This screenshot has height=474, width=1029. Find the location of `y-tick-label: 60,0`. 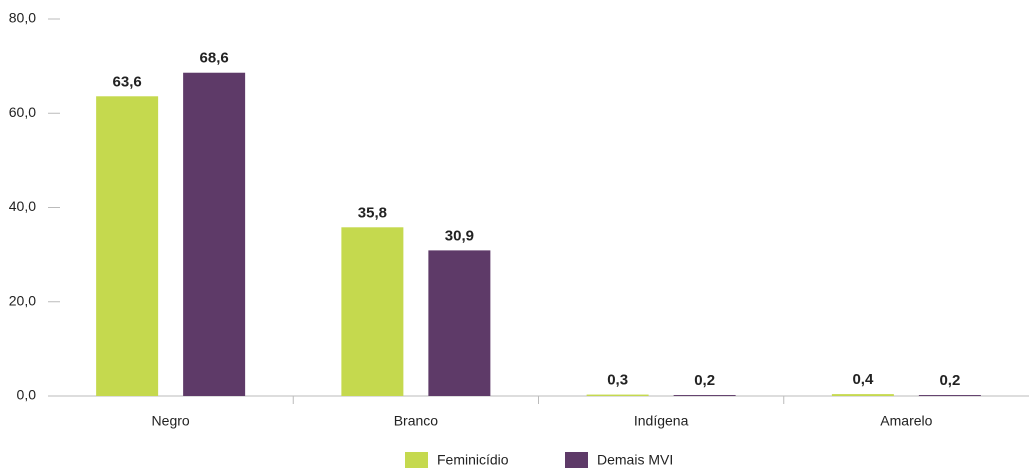

y-tick-label: 60,0 is located at coordinates (22, 112).